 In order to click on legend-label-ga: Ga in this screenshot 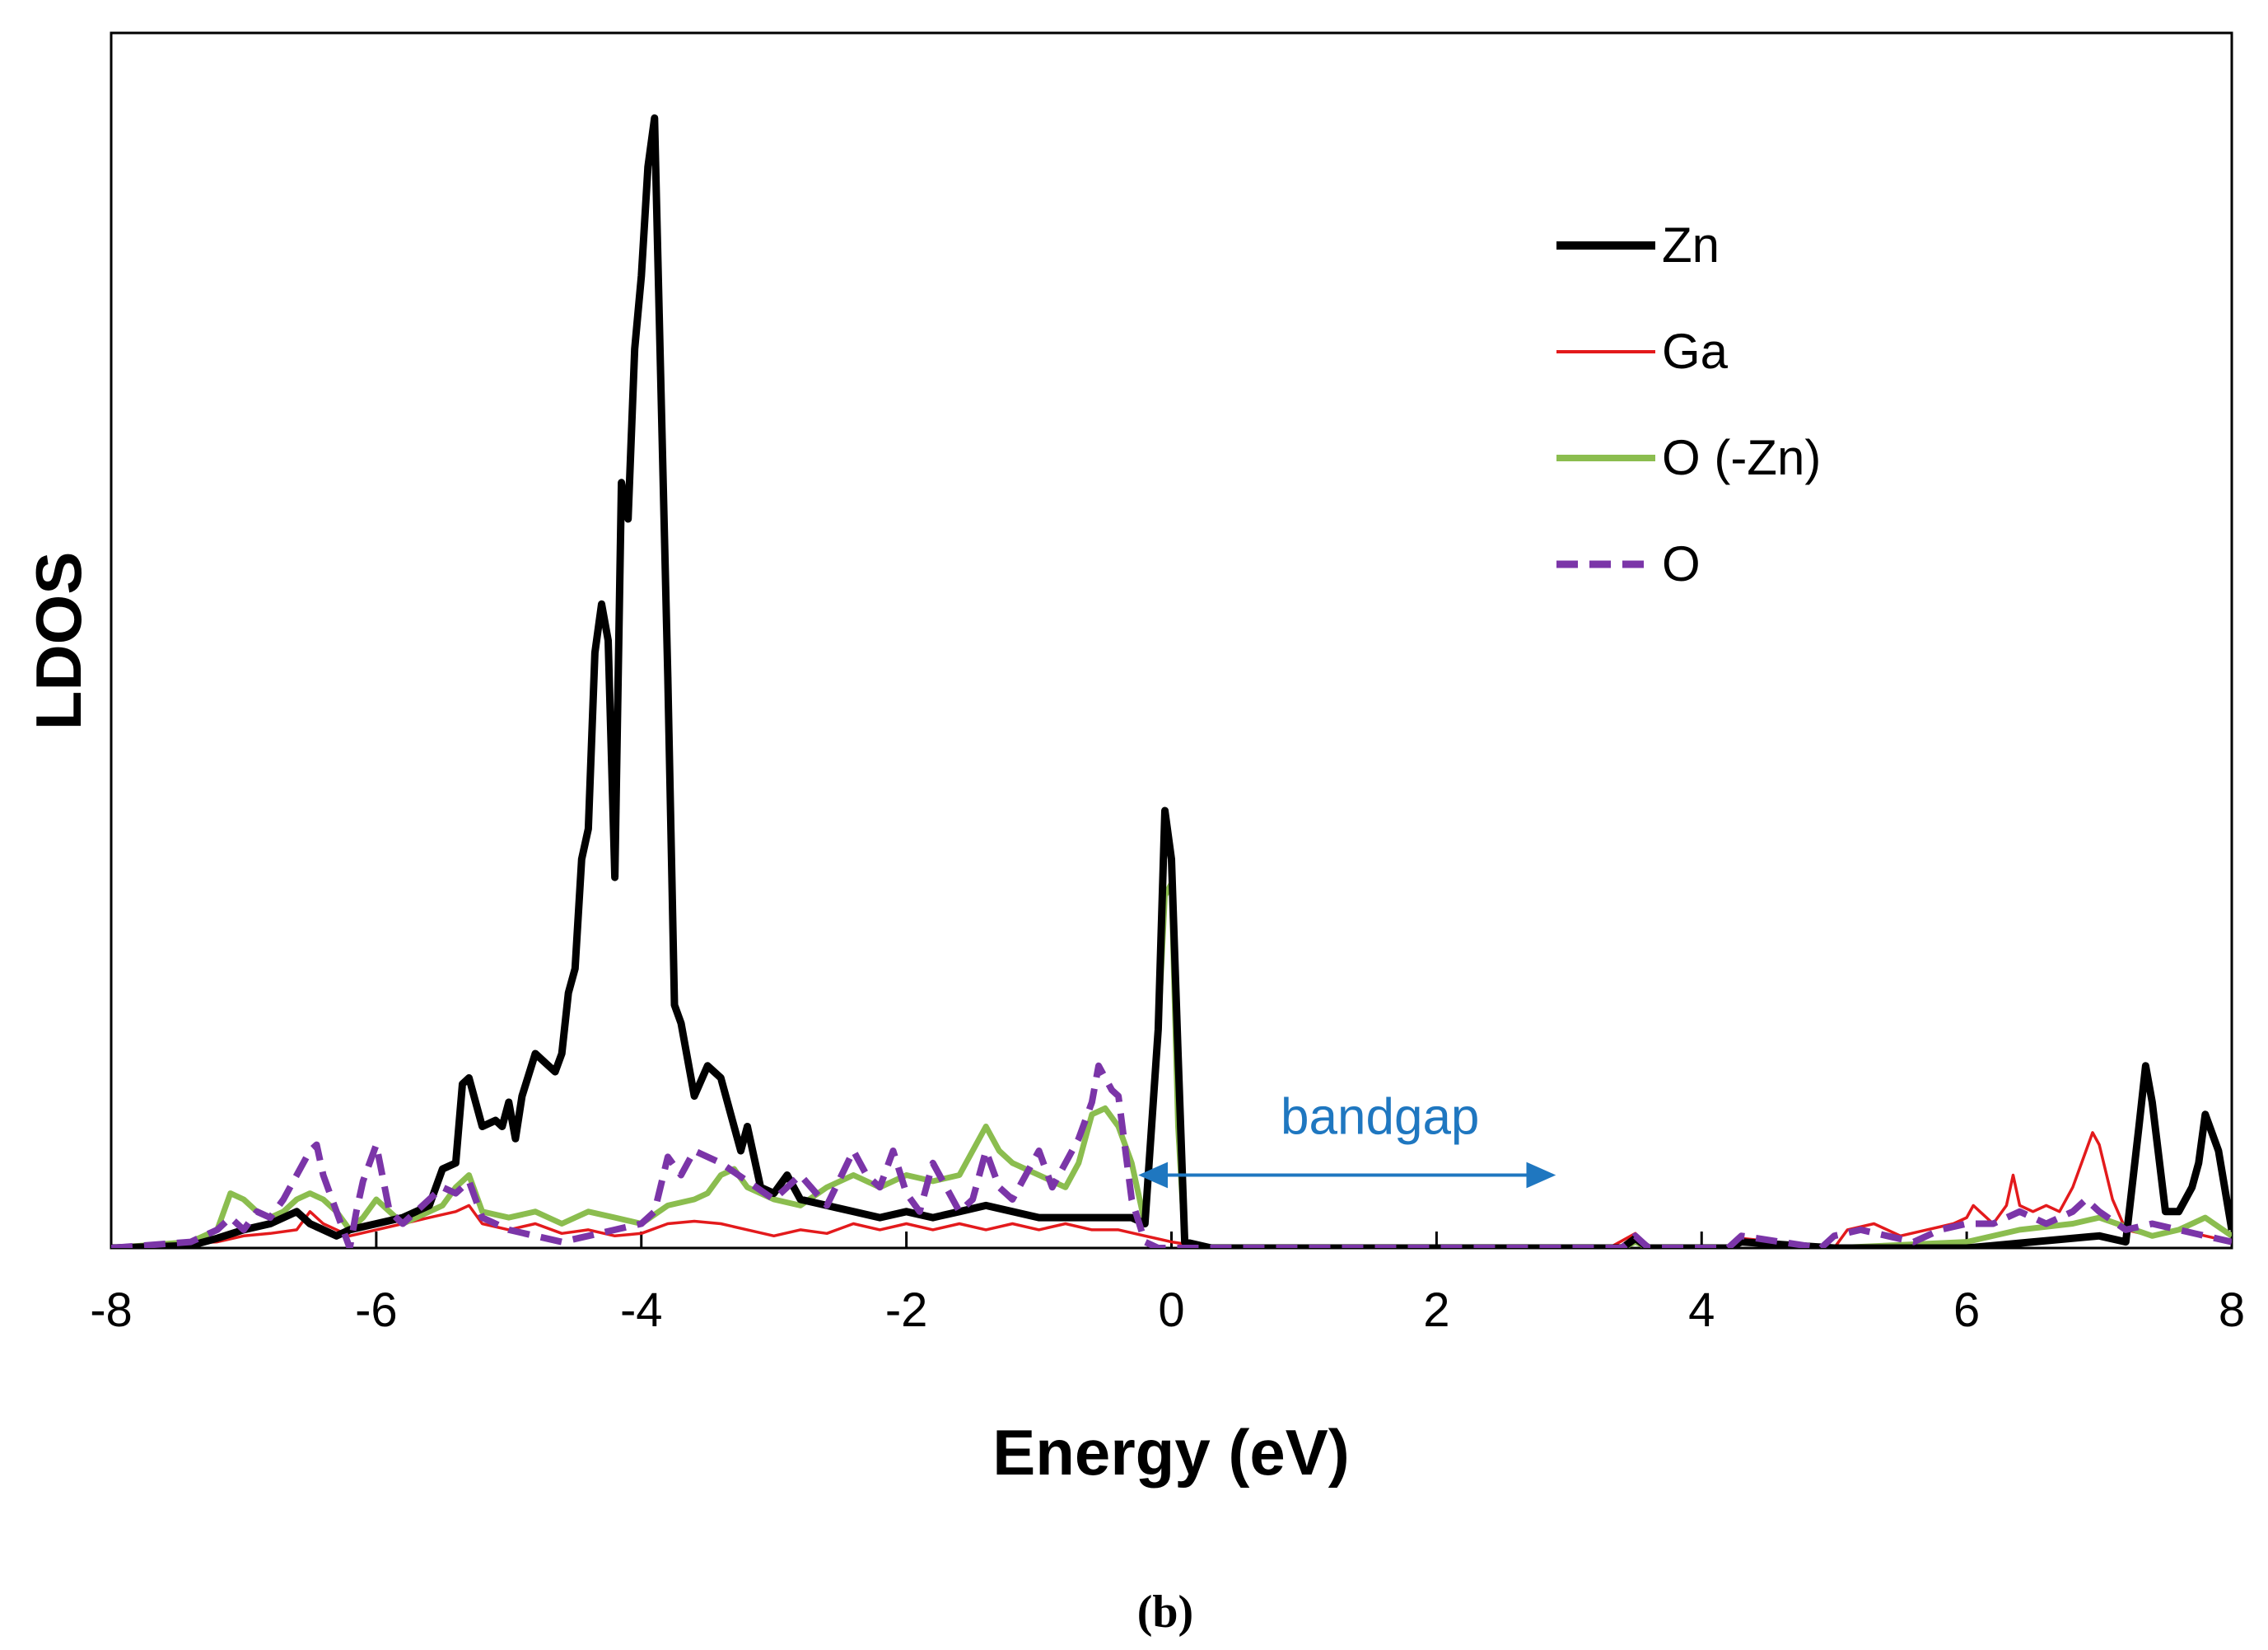, I will do `click(1695, 351)`.